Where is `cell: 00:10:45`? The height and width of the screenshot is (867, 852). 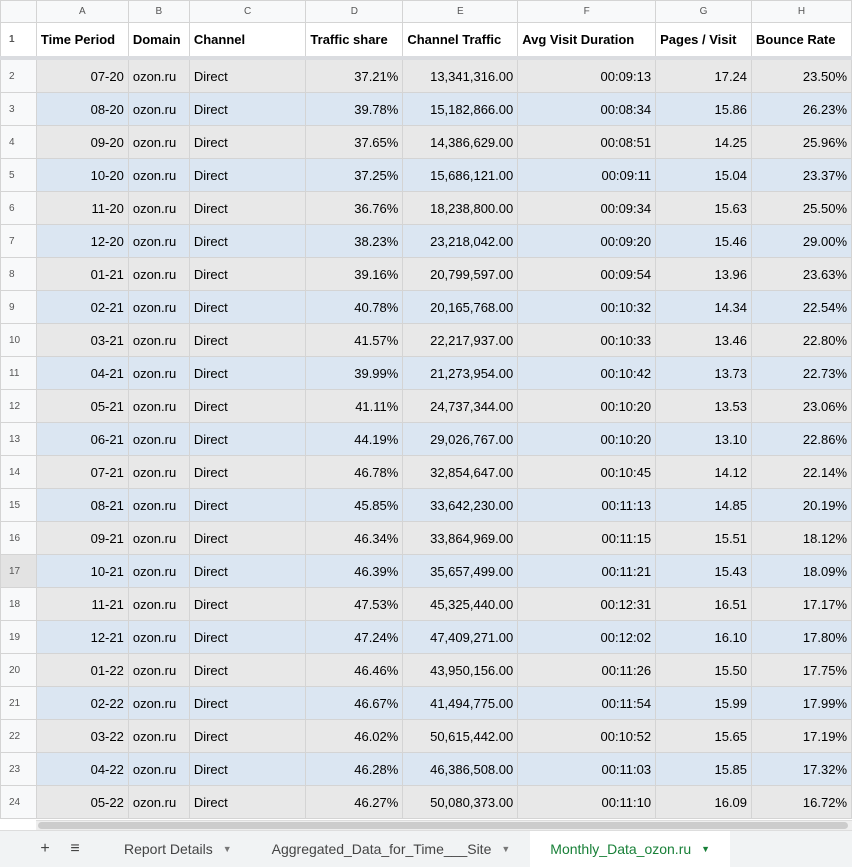
cell: 00:10:45 is located at coordinates (587, 472).